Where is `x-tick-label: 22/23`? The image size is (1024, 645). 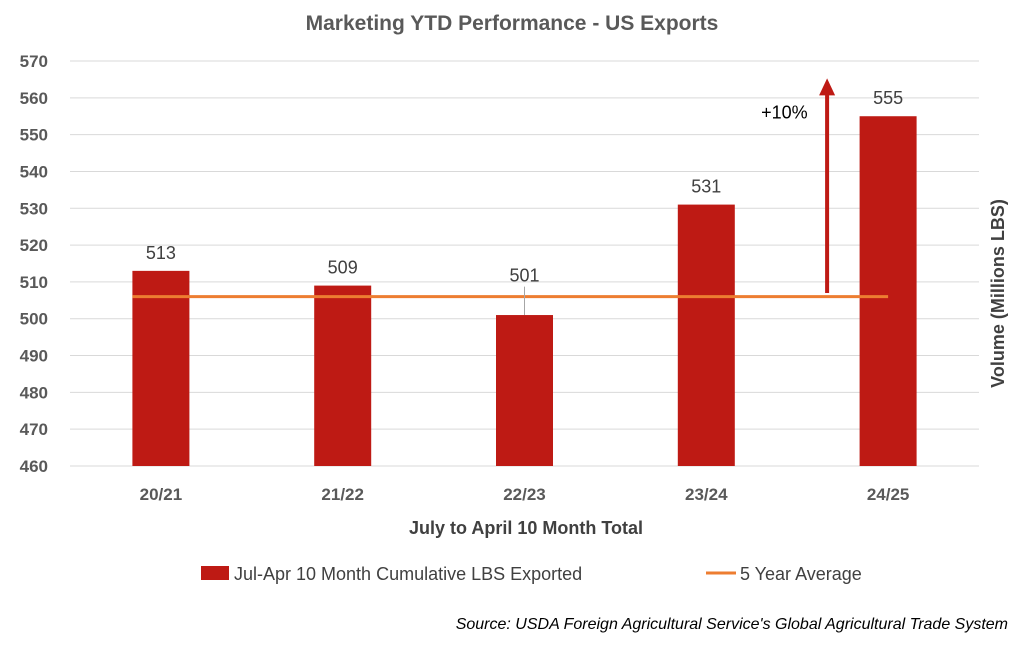 x-tick-label: 22/23 is located at coordinates (524, 494).